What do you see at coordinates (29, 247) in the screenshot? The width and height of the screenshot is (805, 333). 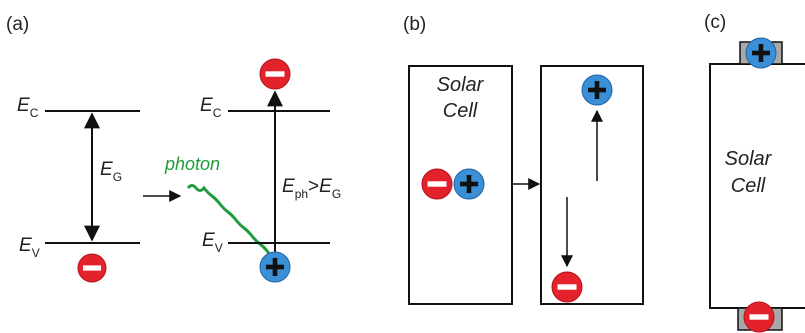 I see `ev-label: EV` at bounding box center [29, 247].